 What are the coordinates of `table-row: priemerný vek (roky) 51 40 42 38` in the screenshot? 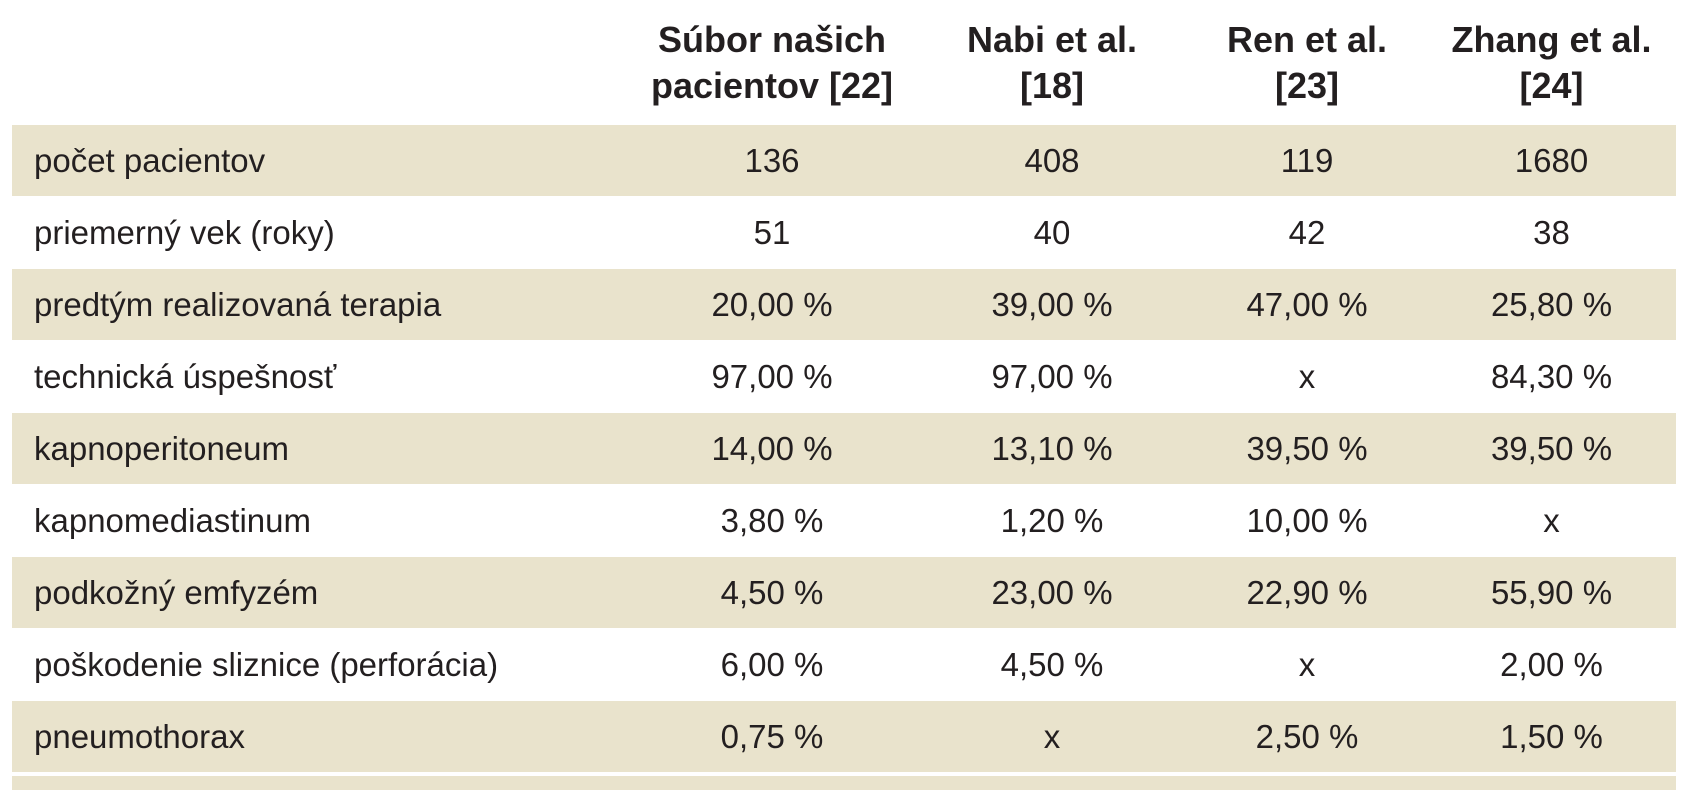 It's located at (844, 232).